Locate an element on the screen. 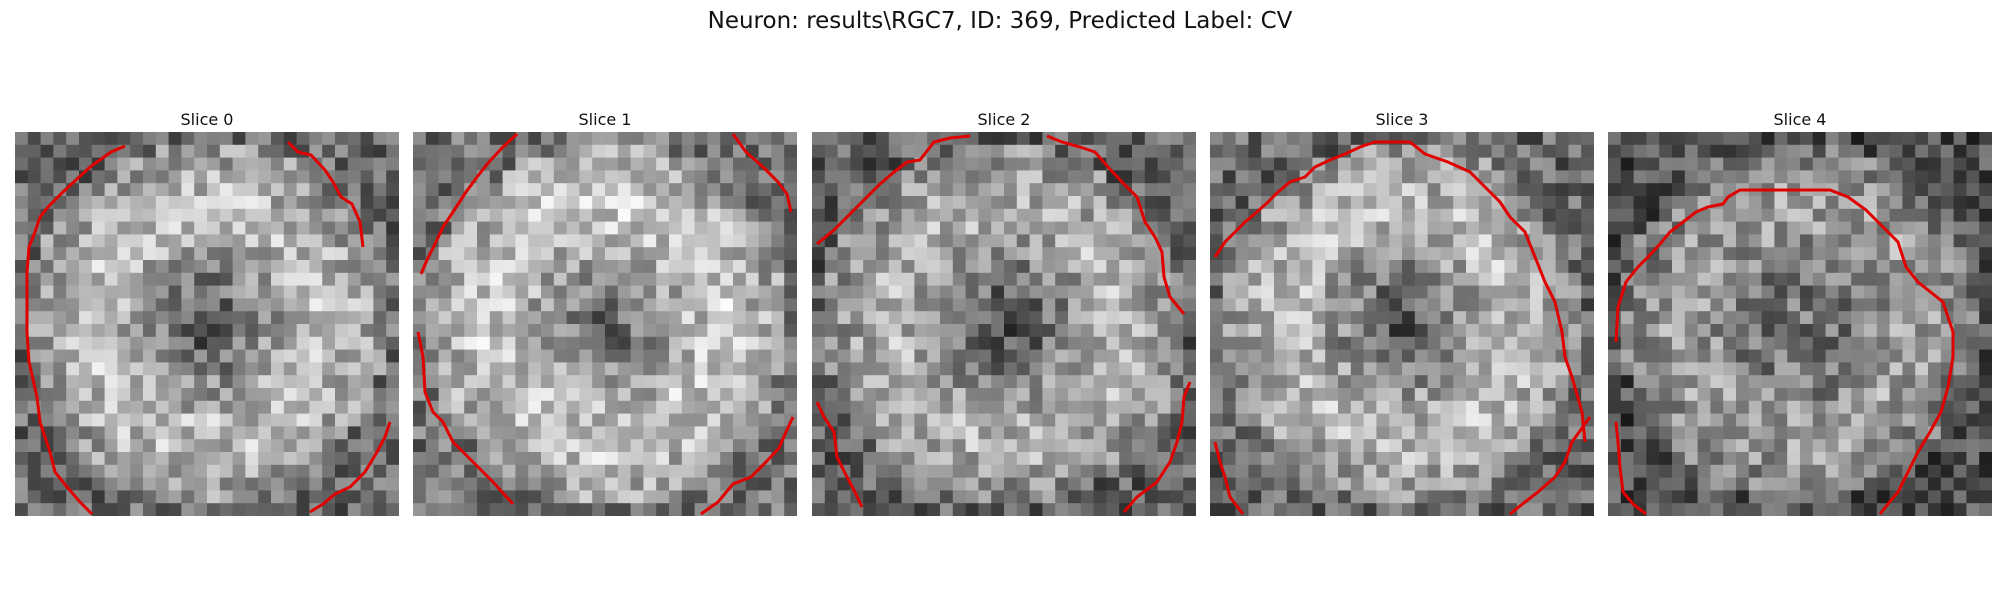 Image resolution: width=2000 pixels, height=600 pixels. slice-panel-3: Slice 3 is located at coordinates (1402, 312).